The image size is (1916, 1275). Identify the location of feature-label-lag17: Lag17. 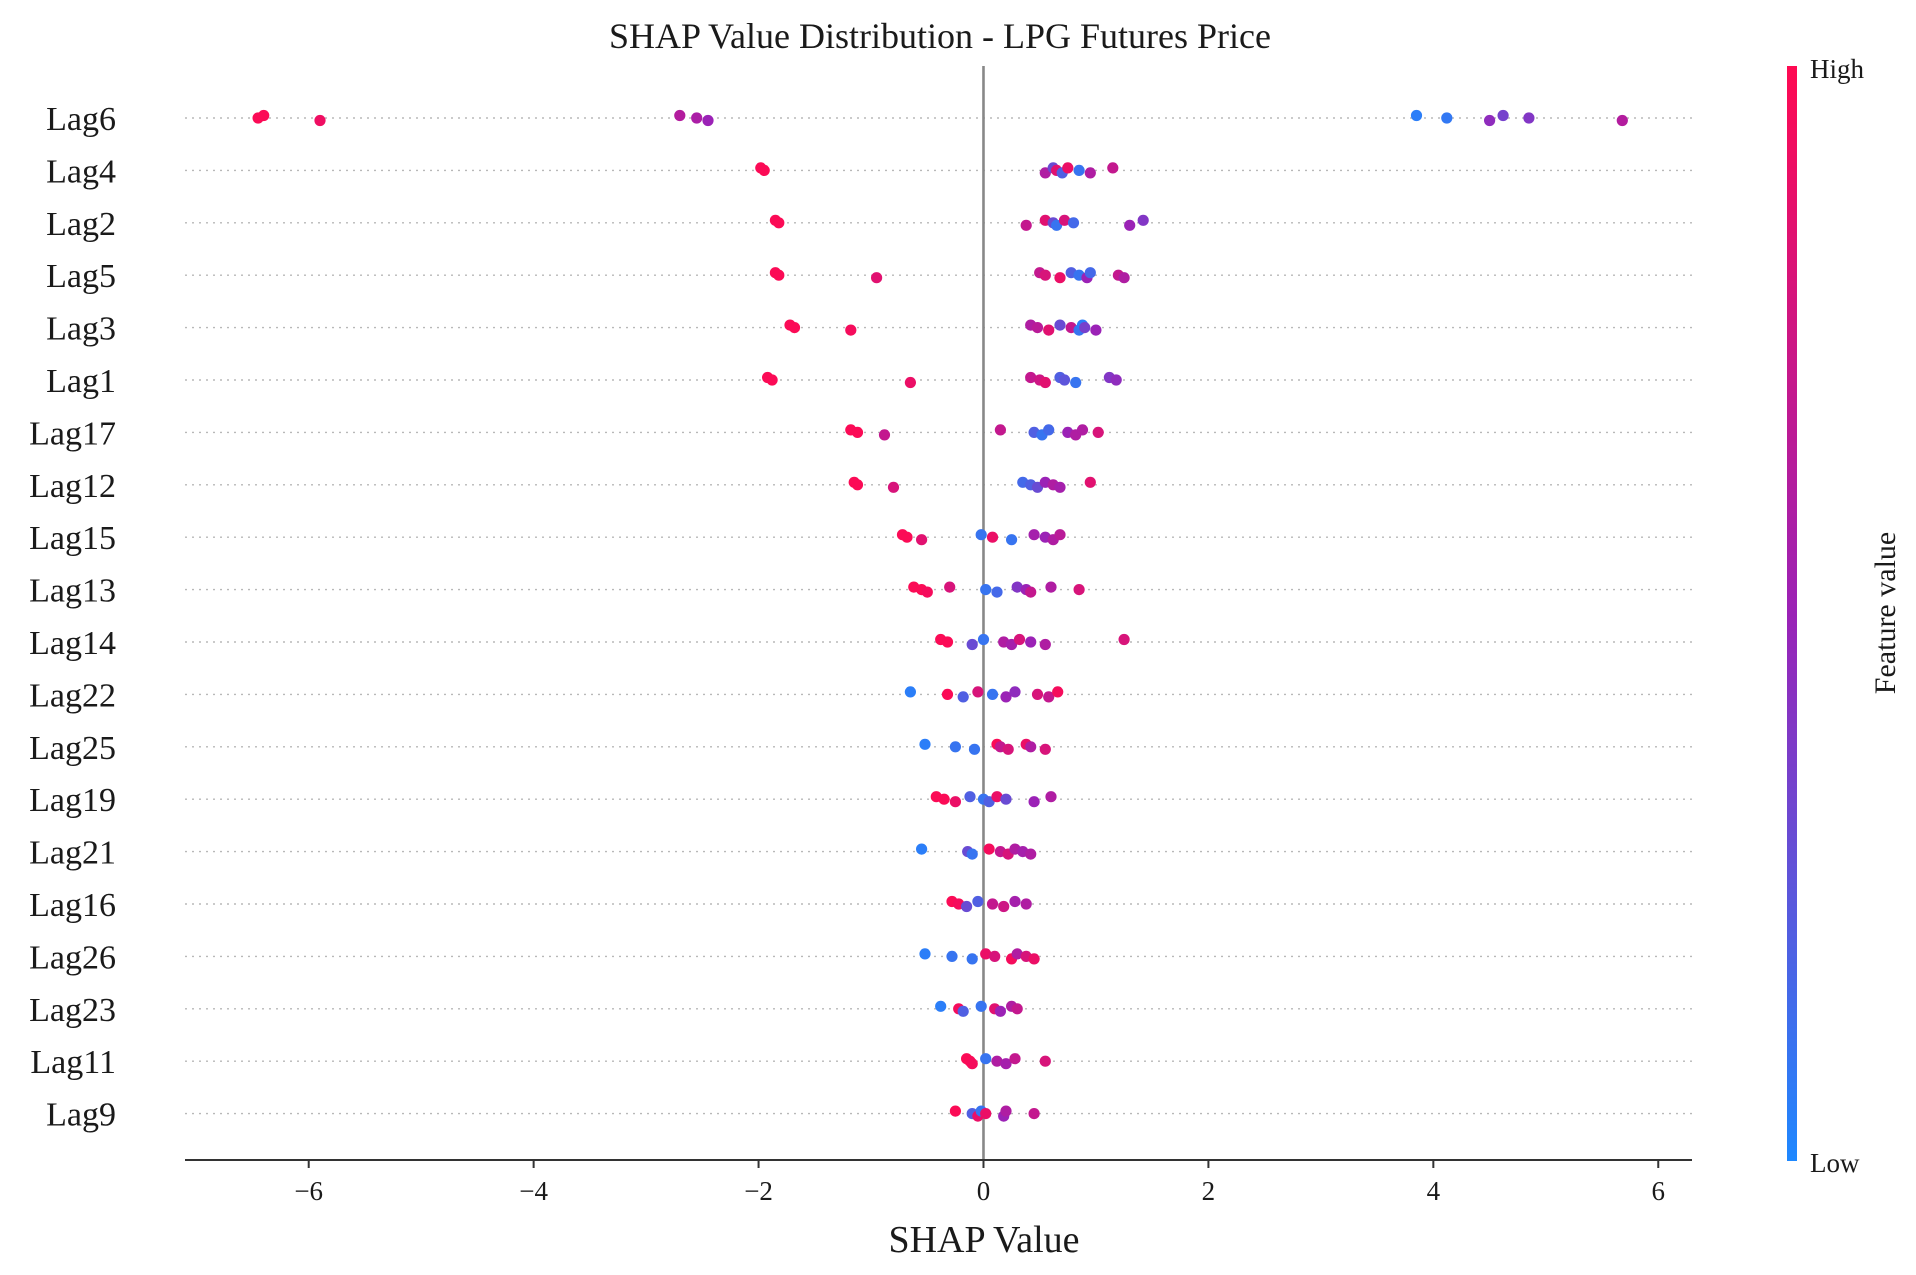
(72, 433).